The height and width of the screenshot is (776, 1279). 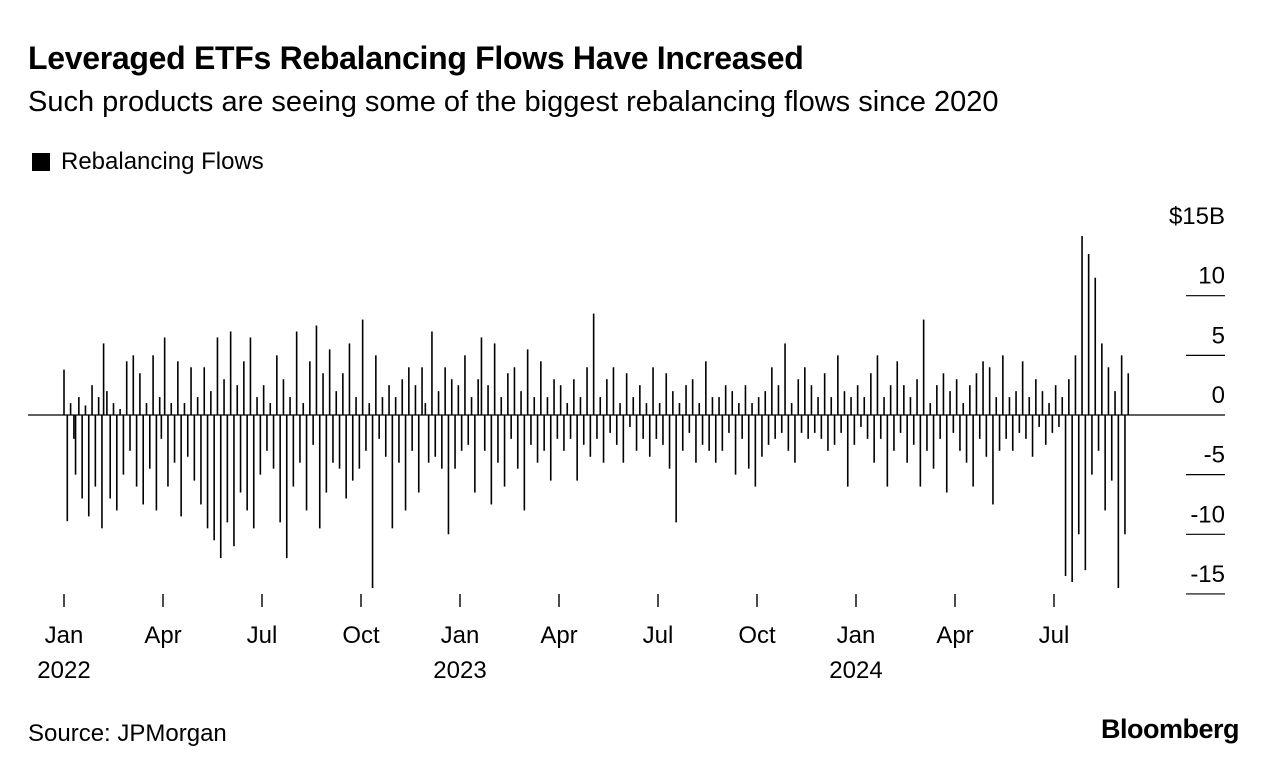 What do you see at coordinates (1218, 395) in the screenshot?
I see `y-tick-label: 0` at bounding box center [1218, 395].